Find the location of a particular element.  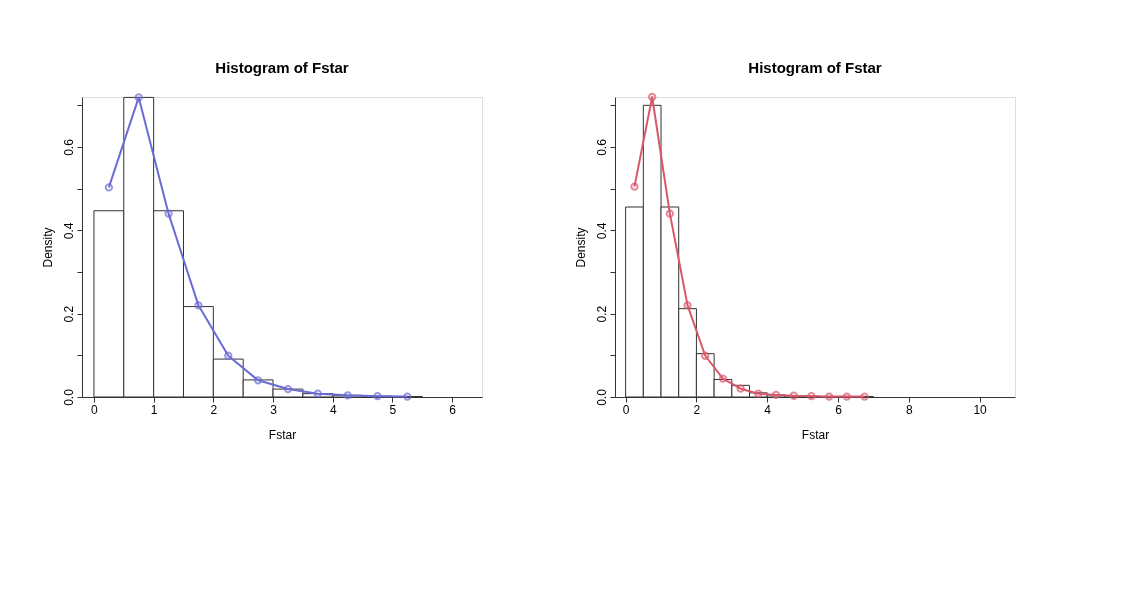

x-tick-label: 10 is located at coordinates (980, 409).